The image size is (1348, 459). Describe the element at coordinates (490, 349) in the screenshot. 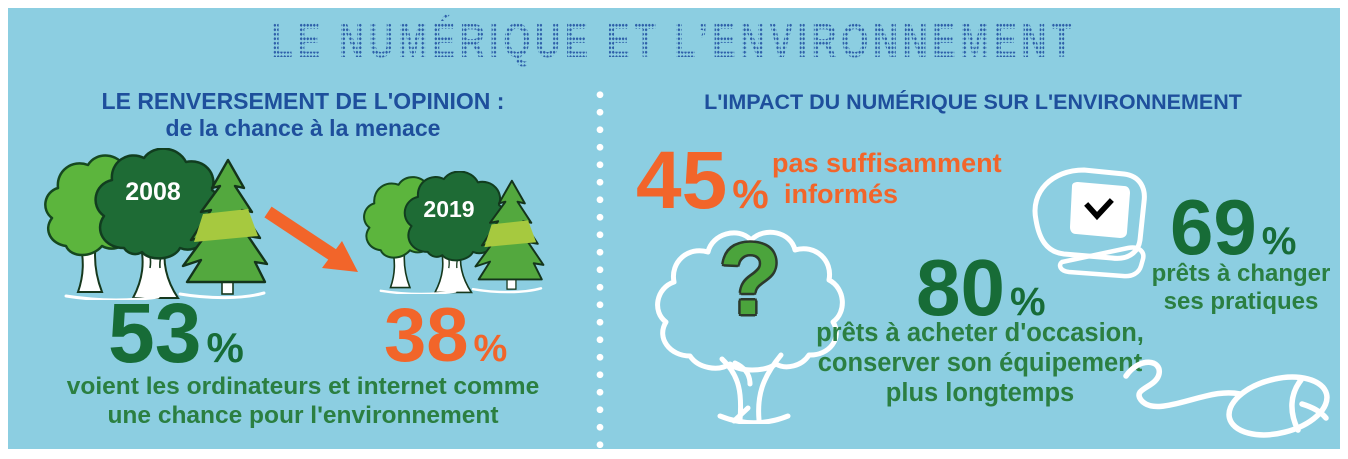

I see `stat-2019-percent-sign: %` at that location.